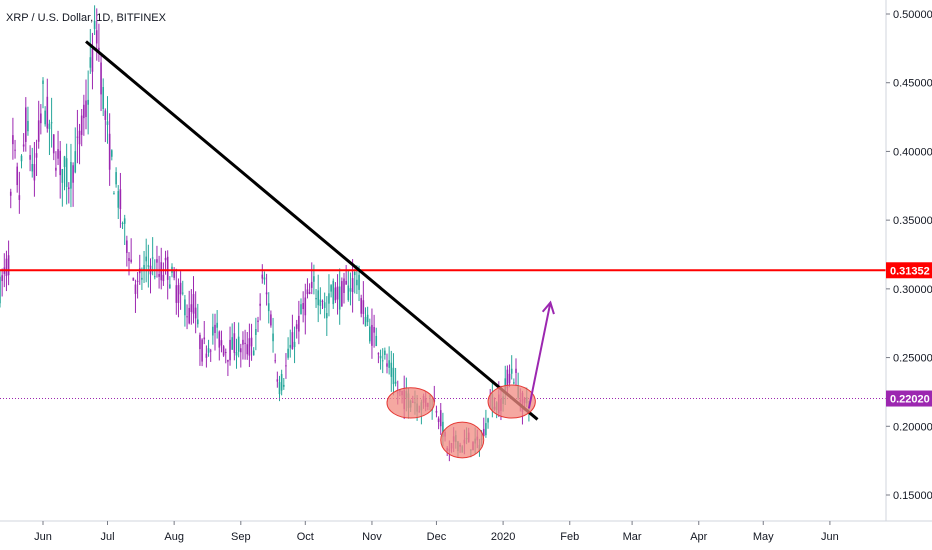 This screenshot has height=550, width=932. Describe the element at coordinates (912, 359) in the screenshot. I see `y-tick-label: 0.25000` at that location.